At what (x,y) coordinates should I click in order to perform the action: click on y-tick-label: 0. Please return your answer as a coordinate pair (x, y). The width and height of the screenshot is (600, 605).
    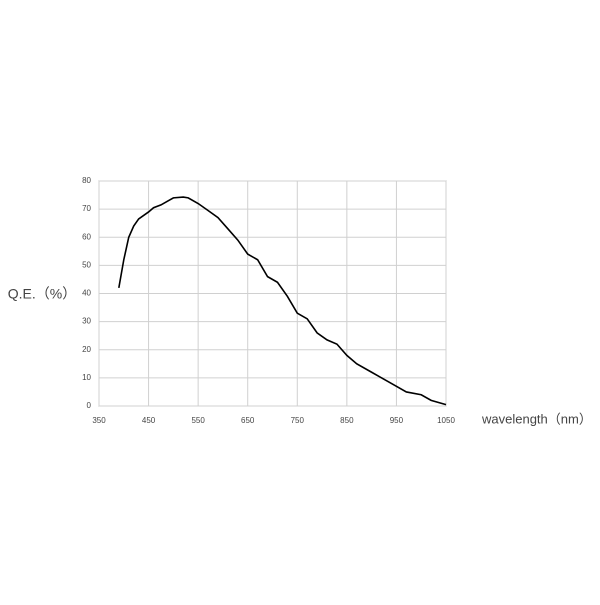
    Looking at the image, I should click on (89, 405).